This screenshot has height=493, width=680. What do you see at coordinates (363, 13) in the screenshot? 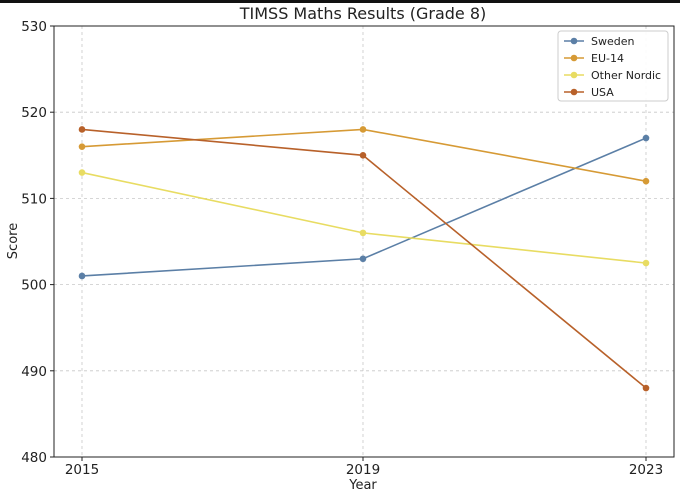
I see `chart-title: TIMSS Maths Results (Grade 8)` at bounding box center [363, 13].